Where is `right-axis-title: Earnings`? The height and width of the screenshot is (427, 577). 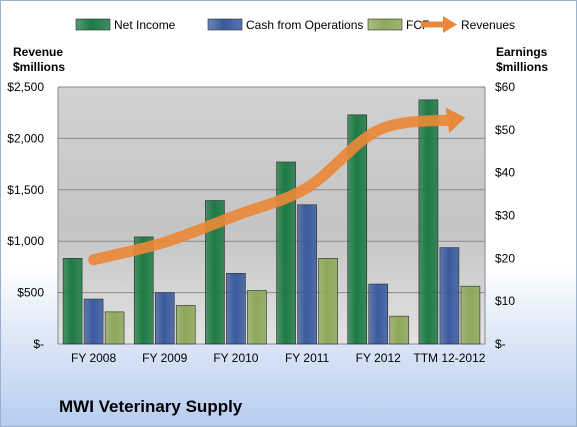 right-axis-title: Earnings is located at coordinates (522, 52).